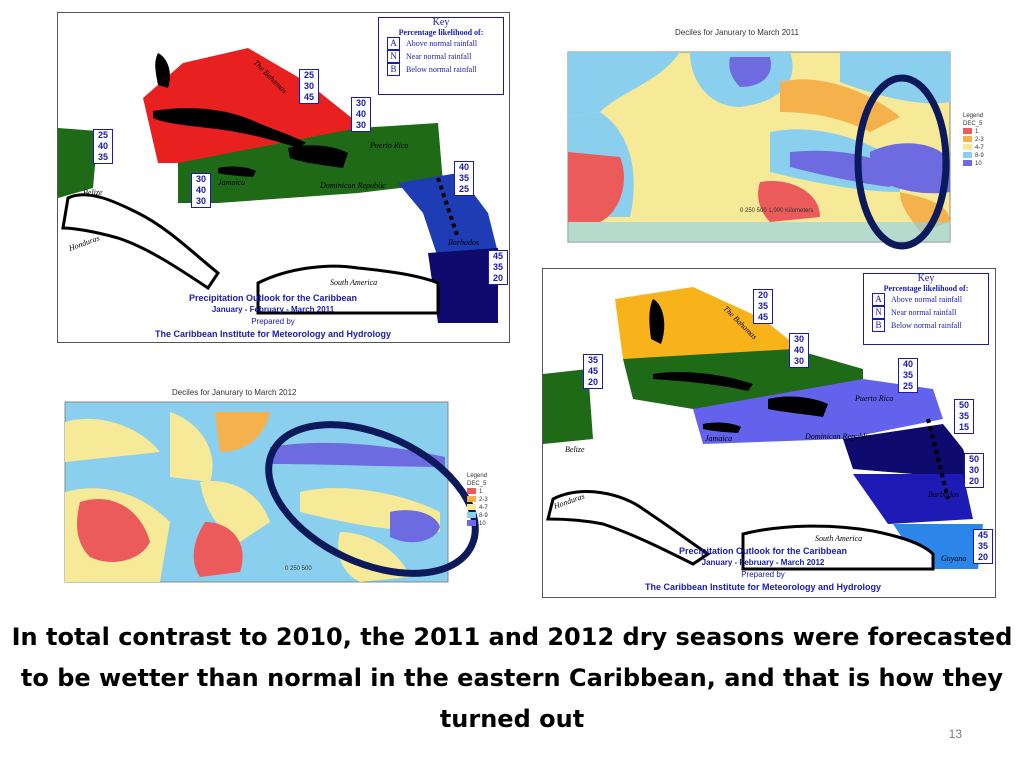  I want to click on deciles-2011-field, so click(759, 150).